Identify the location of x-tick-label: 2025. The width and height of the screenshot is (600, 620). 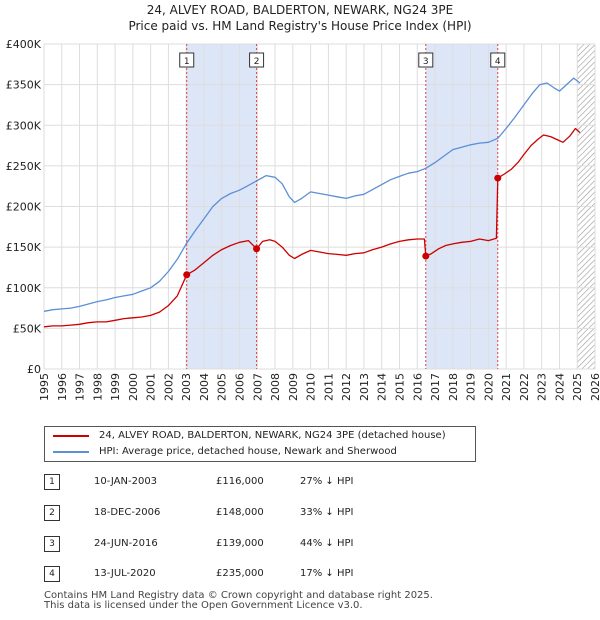
(577, 387).